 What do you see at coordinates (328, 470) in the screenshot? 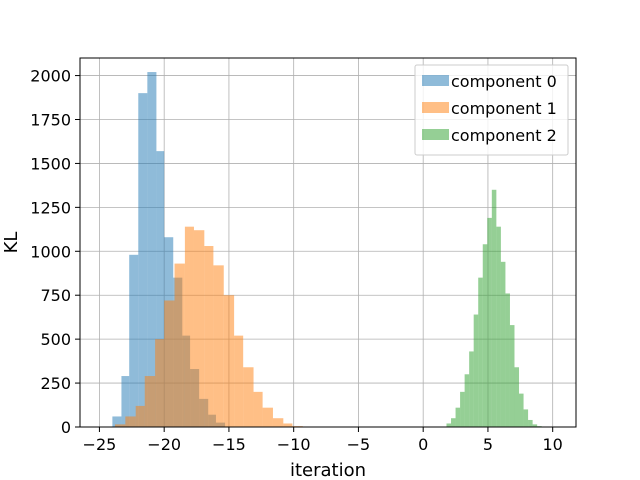
I see `x-axis-label: iteration` at bounding box center [328, 470].